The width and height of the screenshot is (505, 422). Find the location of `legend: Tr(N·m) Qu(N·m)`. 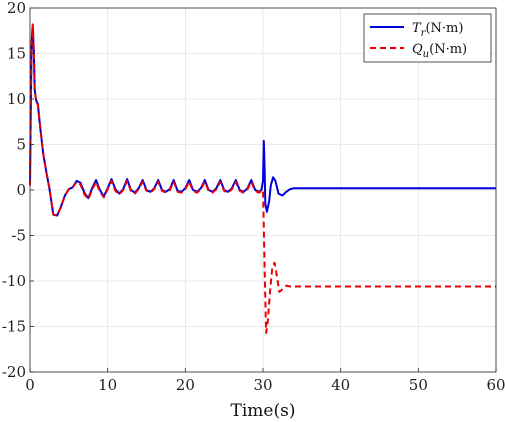

legend: Tr(N·m) Qu(N·m) is located at coordinates (427, 38).